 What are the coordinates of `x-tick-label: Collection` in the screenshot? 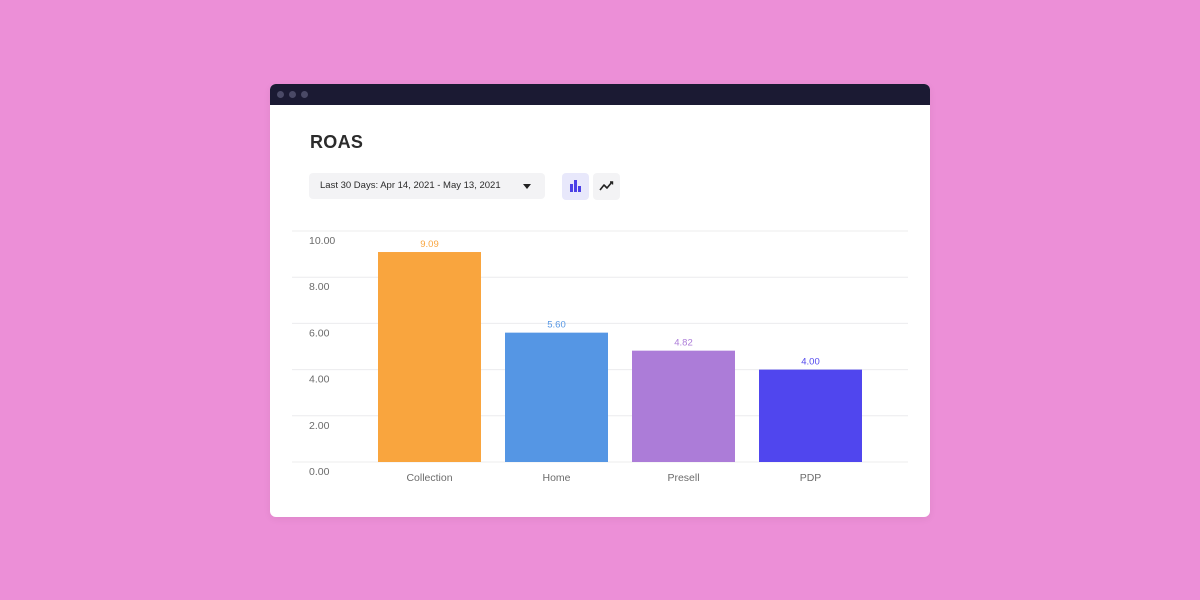 It's located at (429, 478).